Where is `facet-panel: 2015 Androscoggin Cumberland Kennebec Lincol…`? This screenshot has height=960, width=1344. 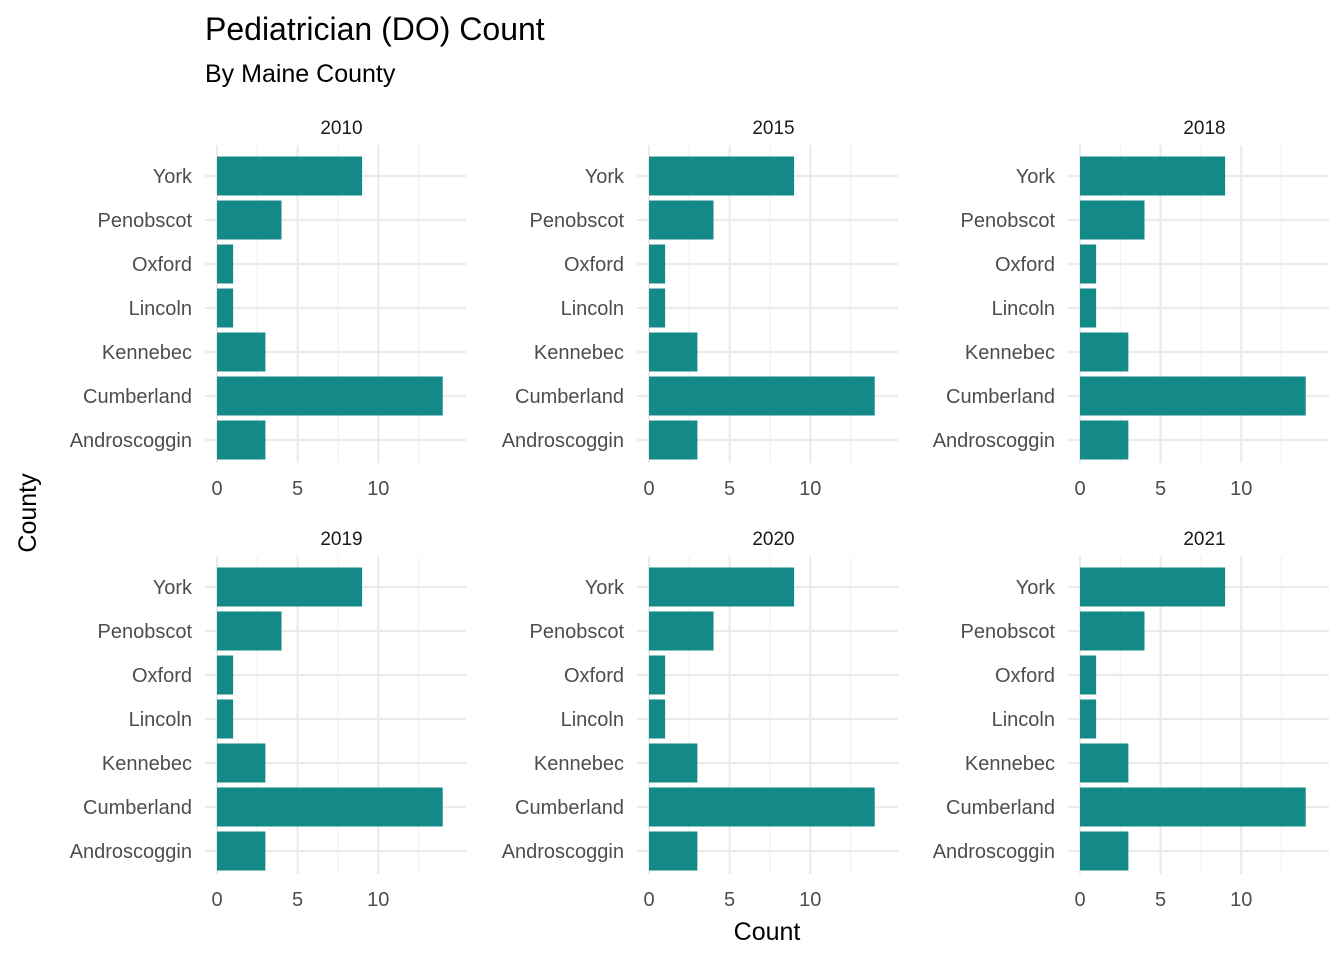
facet-panel: 2015 Androscoggin Cumberland Kennebec Lincol… is located at coordinates (700, 309).